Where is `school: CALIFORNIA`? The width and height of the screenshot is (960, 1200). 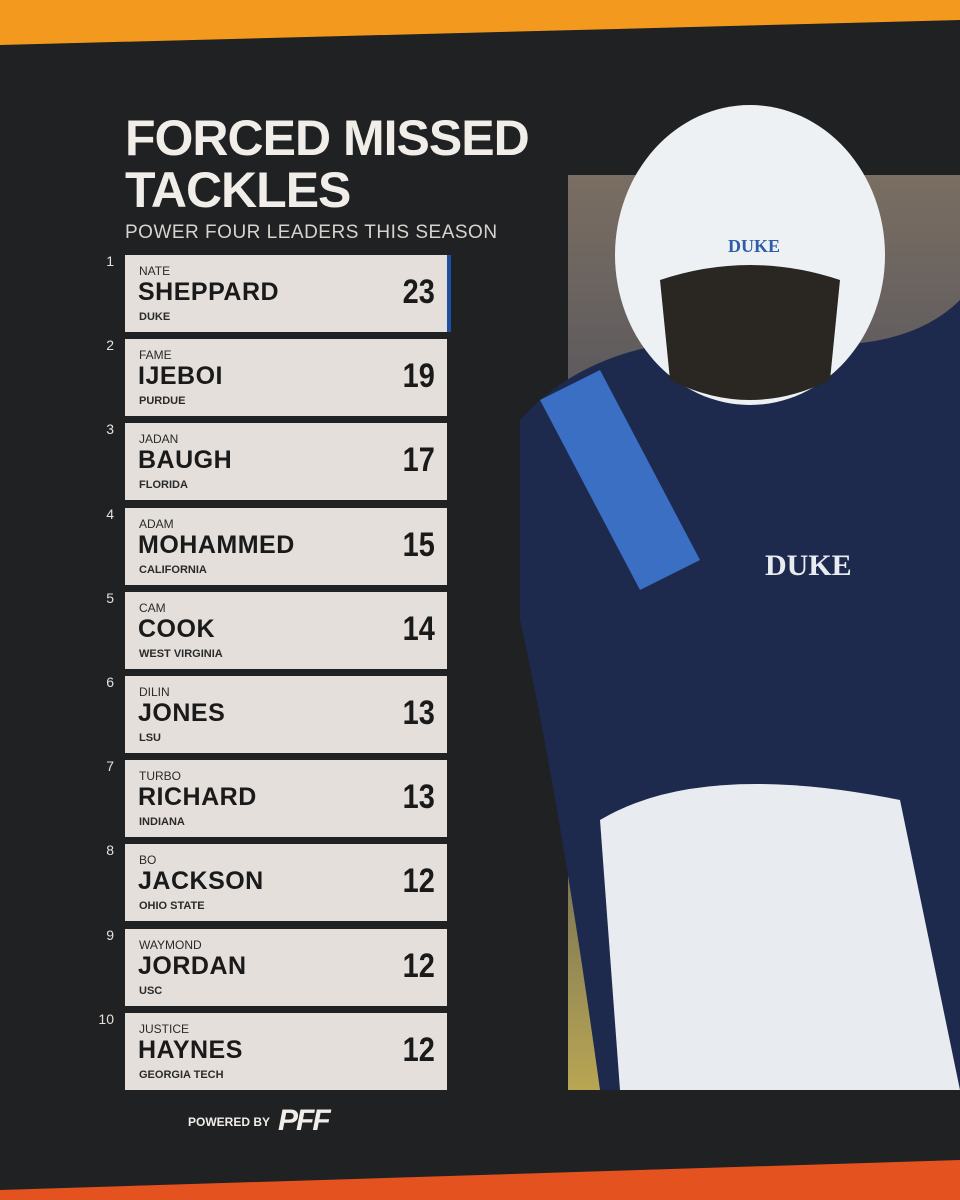 school: CALIFORNIA is located at coordinates (173, 569).